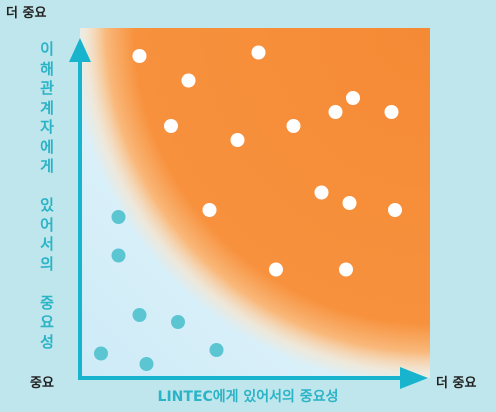  Describe the element at coordinates (42, 383) in the screenshot. I see `origin-label: 중요` at that location.